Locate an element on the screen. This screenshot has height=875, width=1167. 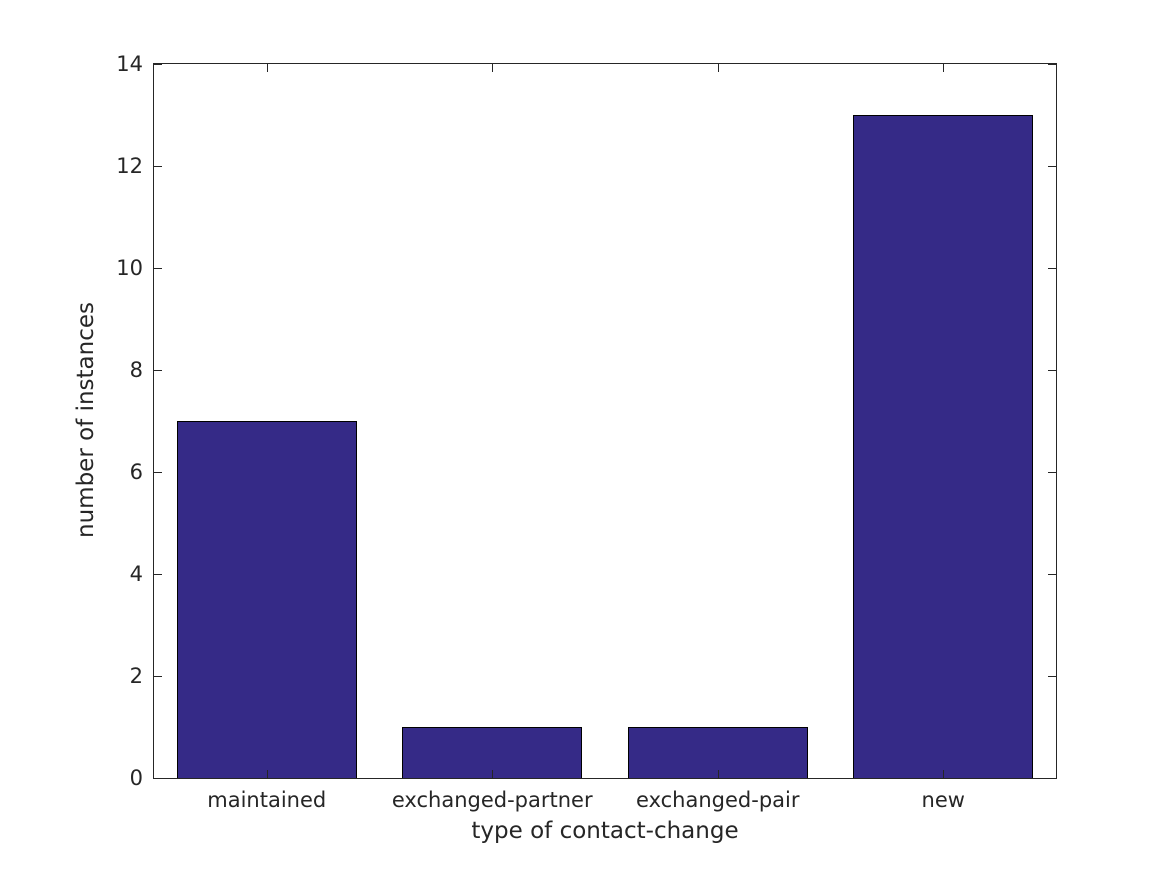
y-tick-label: 8 is located at coordinates (136, 370).